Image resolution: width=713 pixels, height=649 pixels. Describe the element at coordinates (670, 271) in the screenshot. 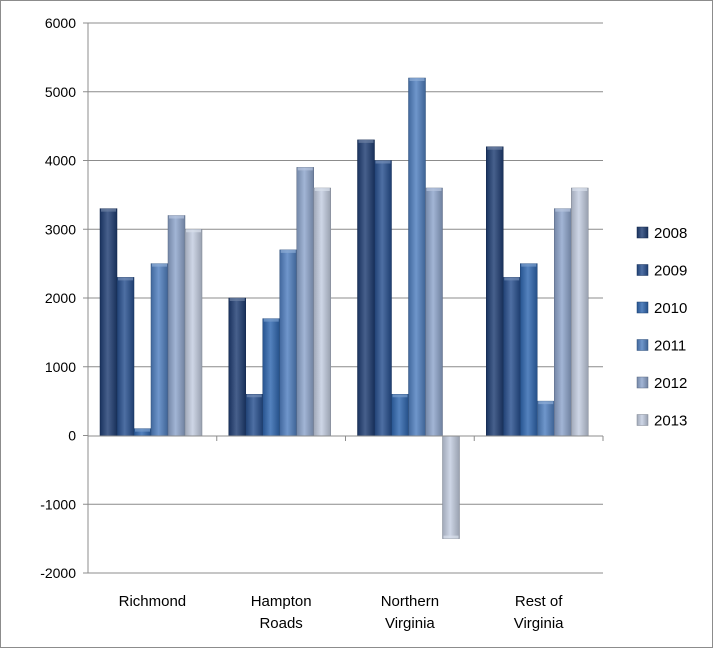

I see `legend-label-2009: 2009` at that location.